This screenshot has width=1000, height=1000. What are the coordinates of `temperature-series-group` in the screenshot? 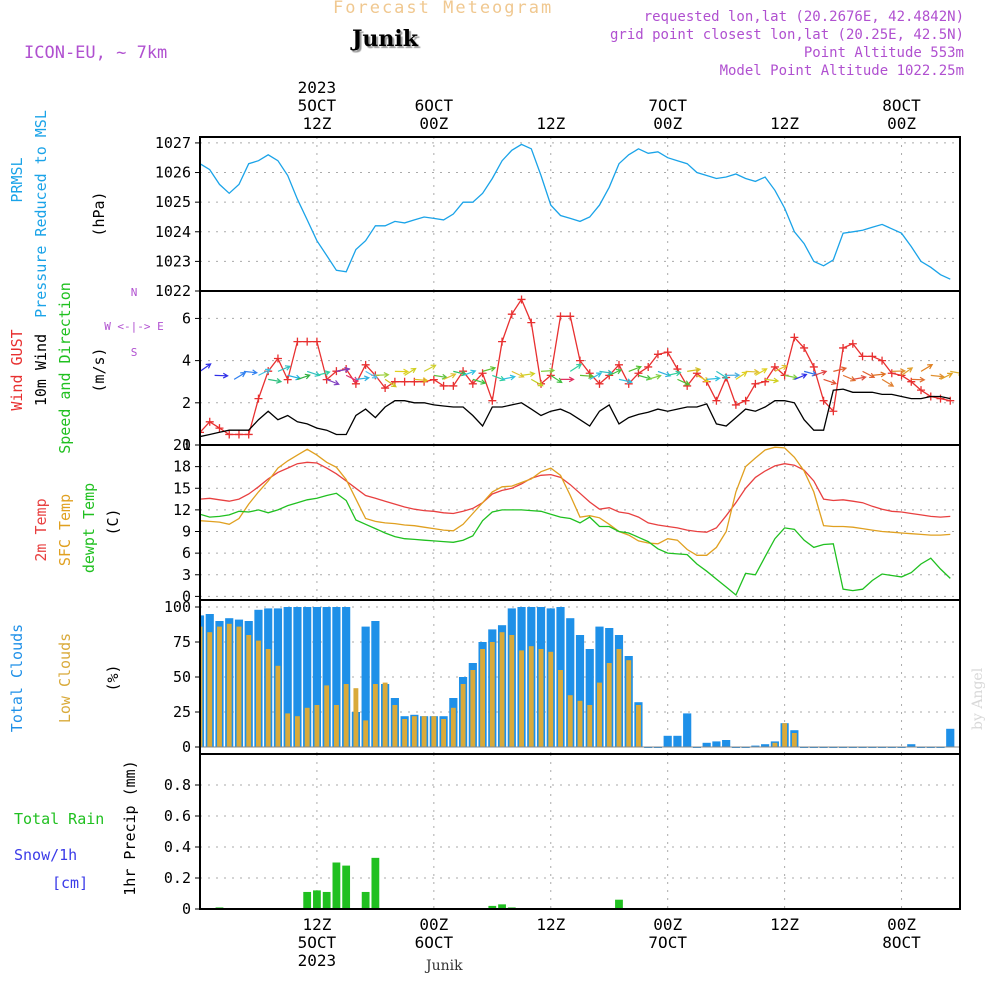 It's located at (575, 521).